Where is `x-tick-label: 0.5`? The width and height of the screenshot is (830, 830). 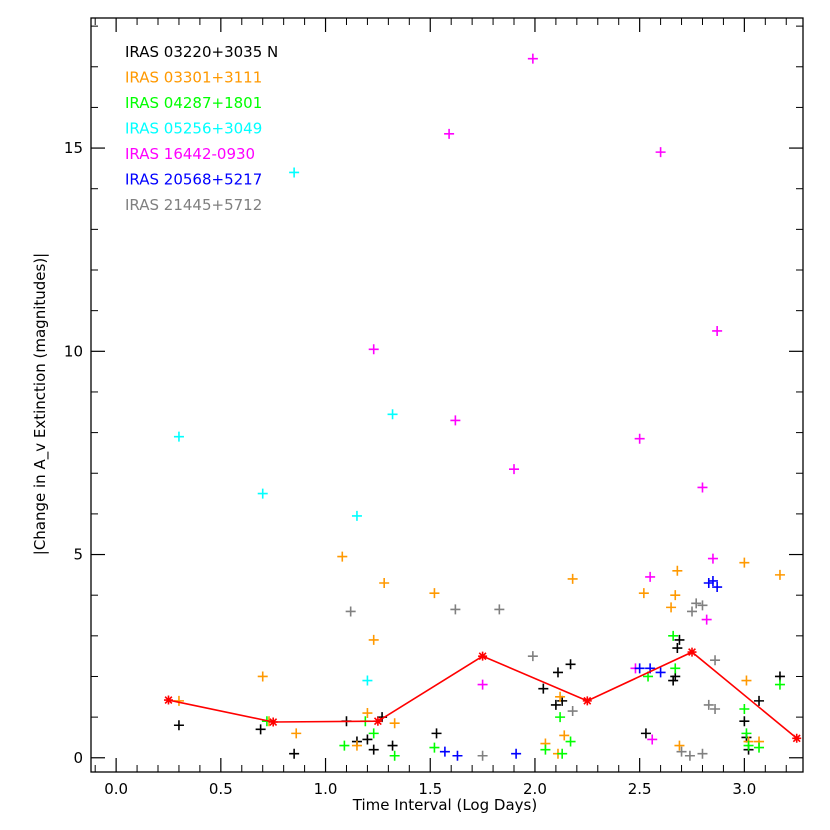
x-tick-label: 0.5 is located at coordinates (221, 789).